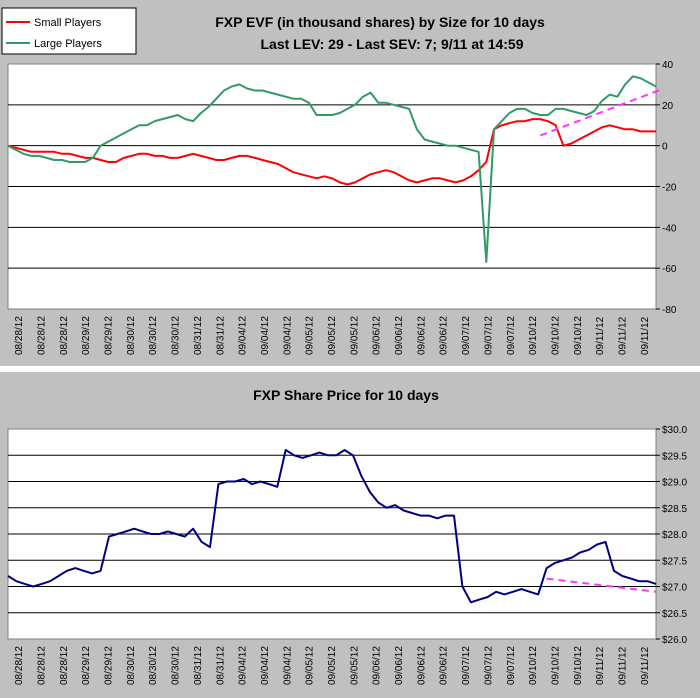  I want to click on y-tick-label: 0, so click(665, 147).